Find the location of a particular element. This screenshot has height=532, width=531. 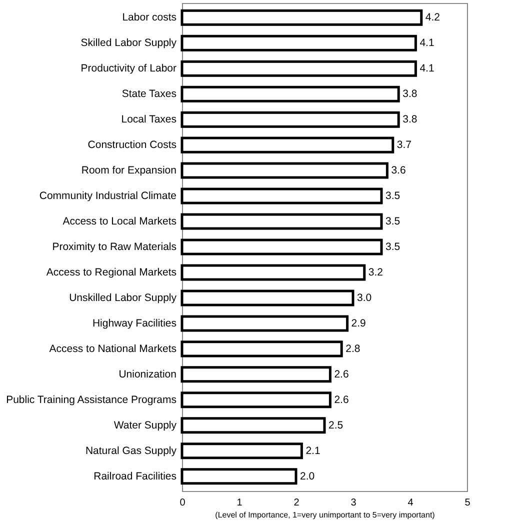

y-tick-label: Local Taxes is located at coordinates (148, 120).